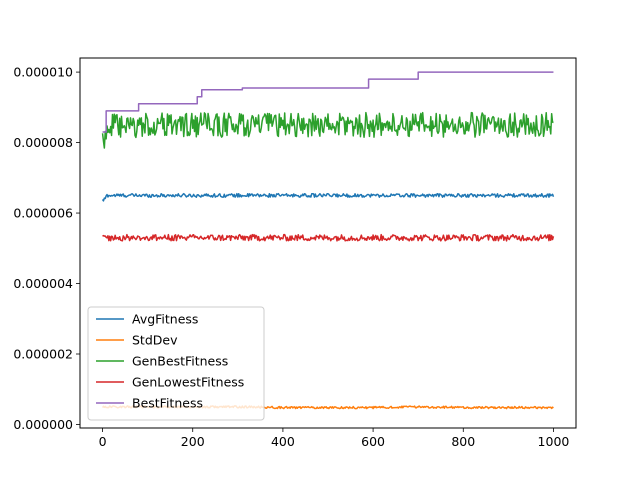 The height and width of the screenshot is (484, 640). What do you see at coordinates (373, 441) in the screenshot?
I see `x-tick-label: 600` at bounding box center [373, 441].